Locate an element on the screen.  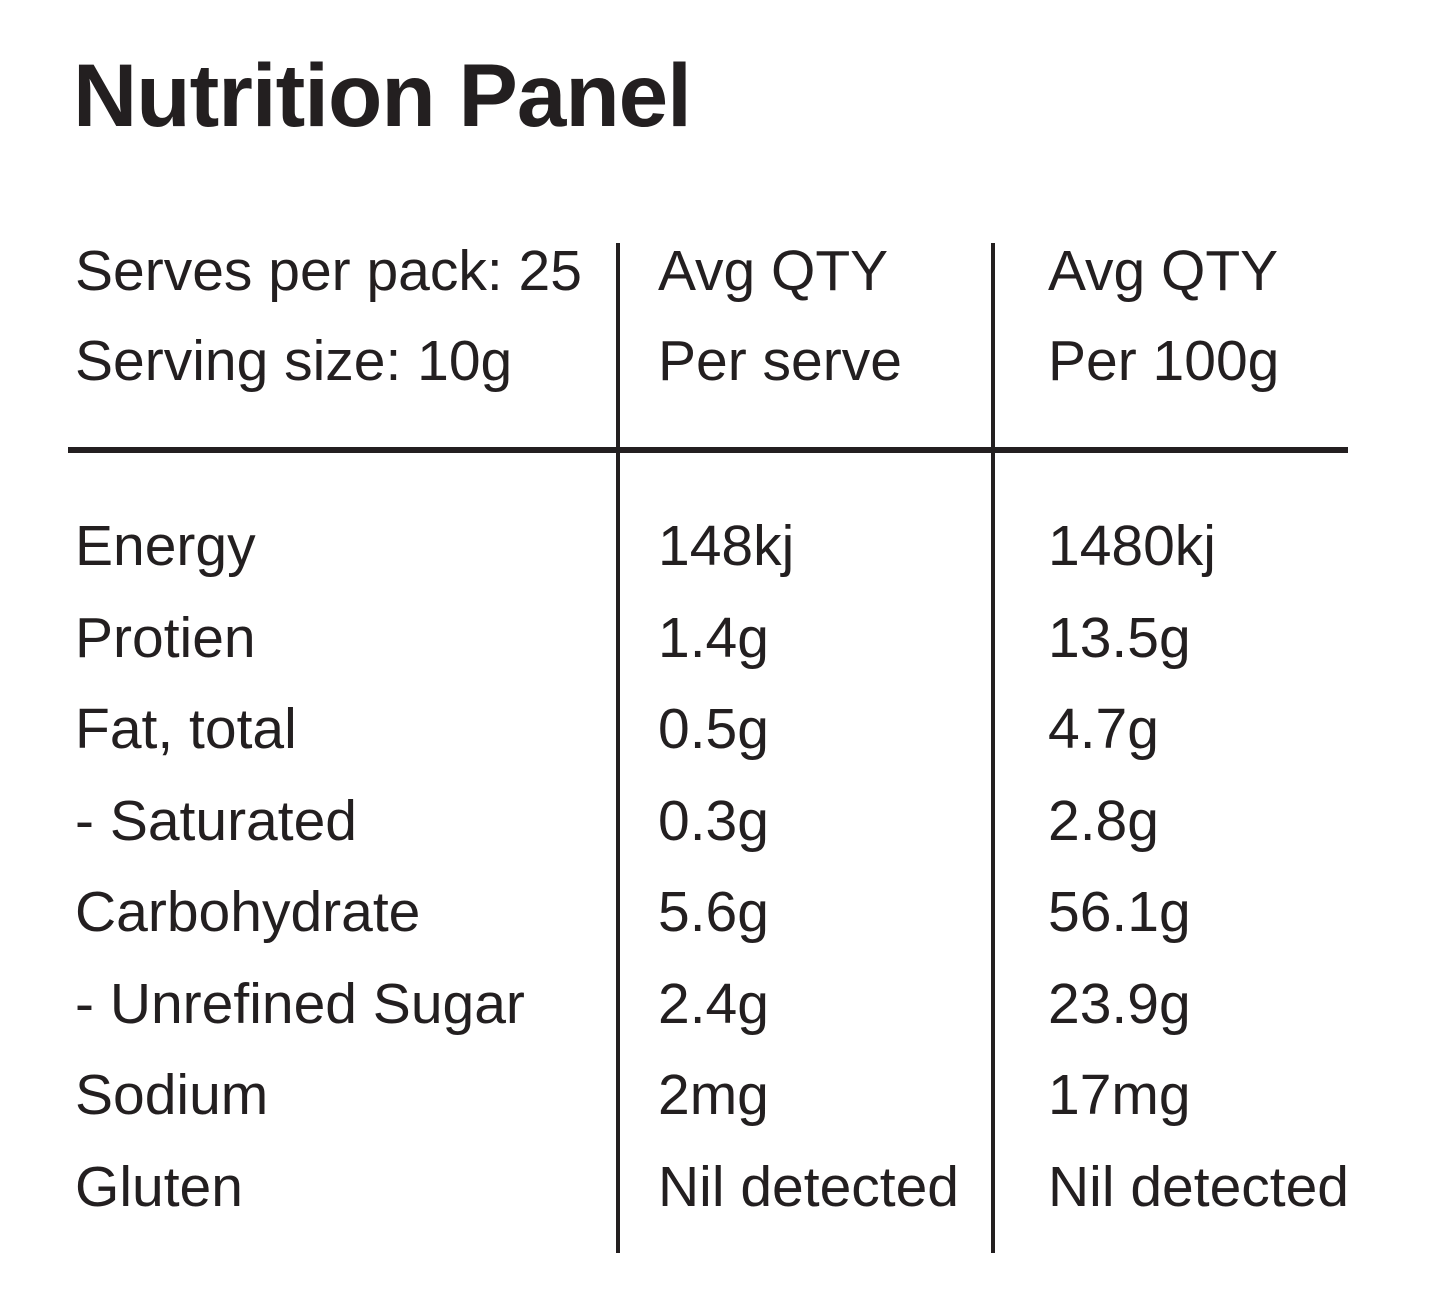
table-row-fat-total: Fat, total 0.5g 4.7g is located at coordinates (722, 731).